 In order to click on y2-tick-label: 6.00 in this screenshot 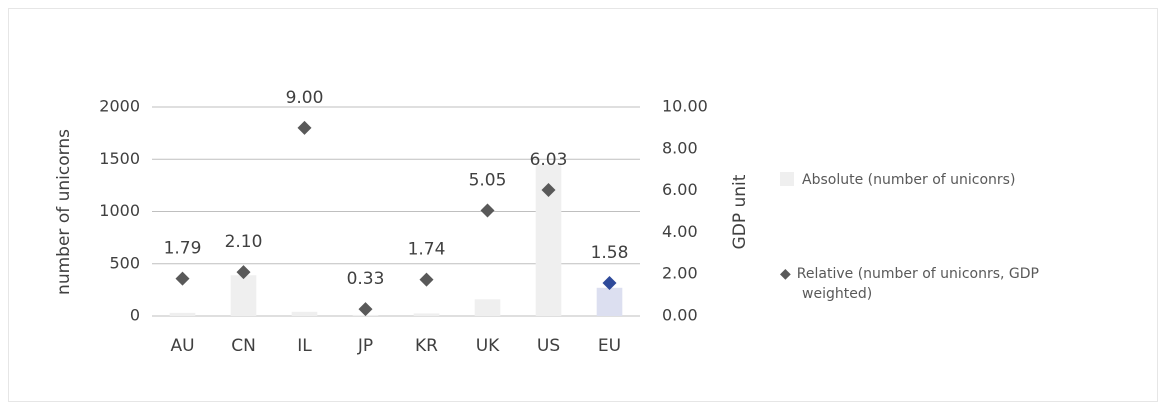, I will do `click(680, 189)`.